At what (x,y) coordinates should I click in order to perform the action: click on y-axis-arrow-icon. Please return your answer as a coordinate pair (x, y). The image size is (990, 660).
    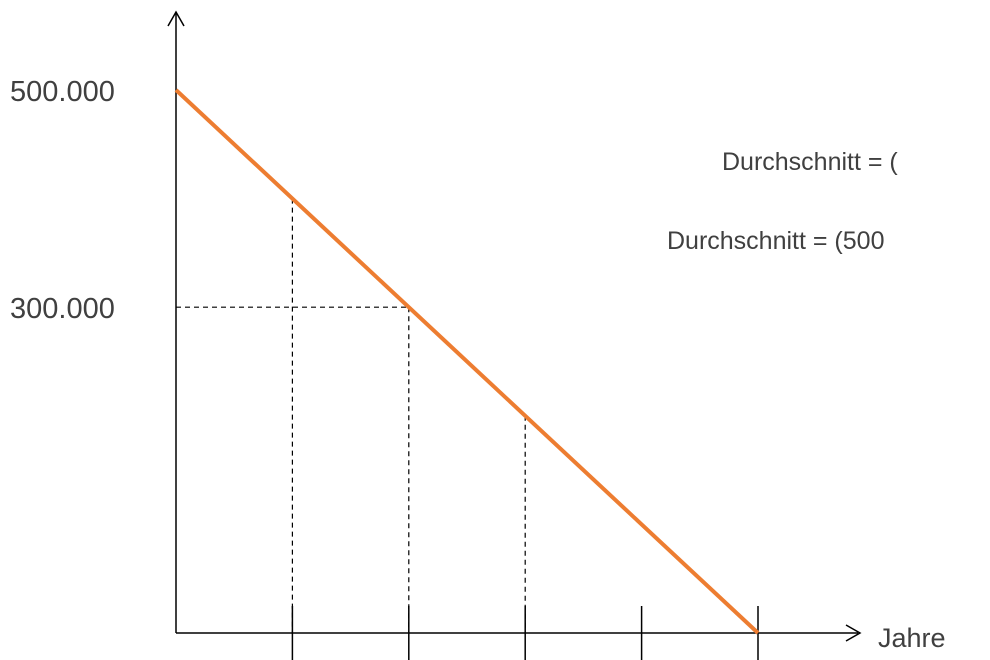
    Looking at the image, I should click on (176, 18).